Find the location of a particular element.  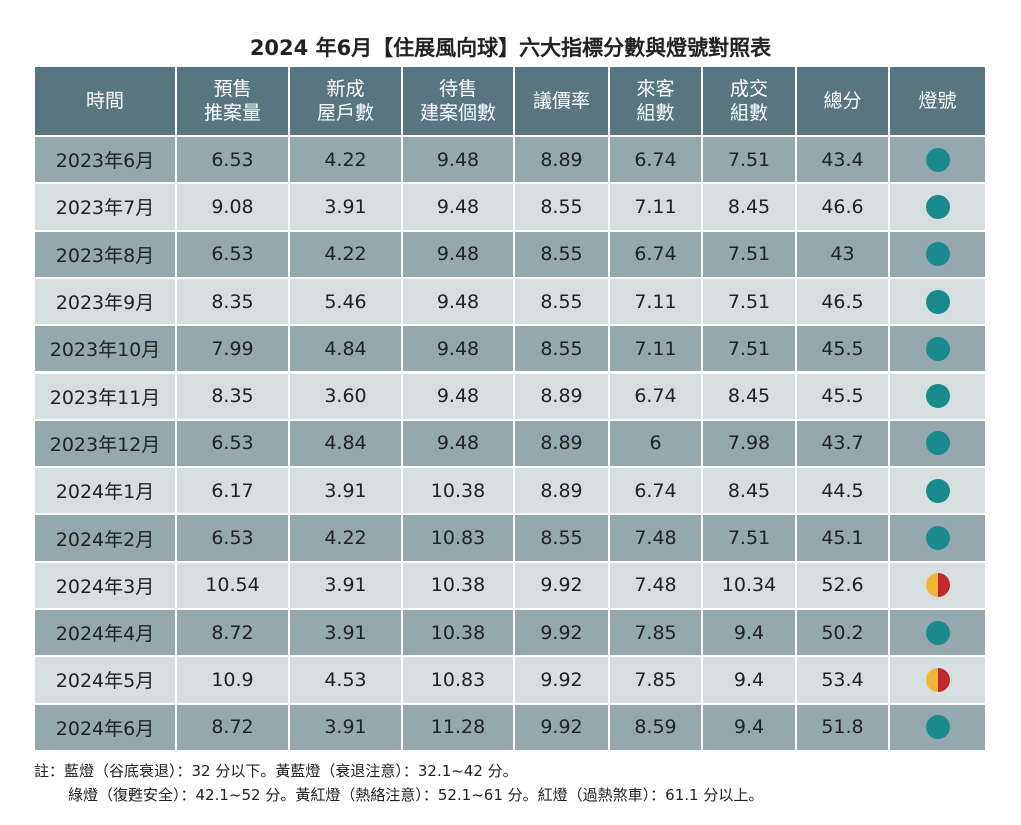

header-text: 時間 is located at coordinates (104, 101).